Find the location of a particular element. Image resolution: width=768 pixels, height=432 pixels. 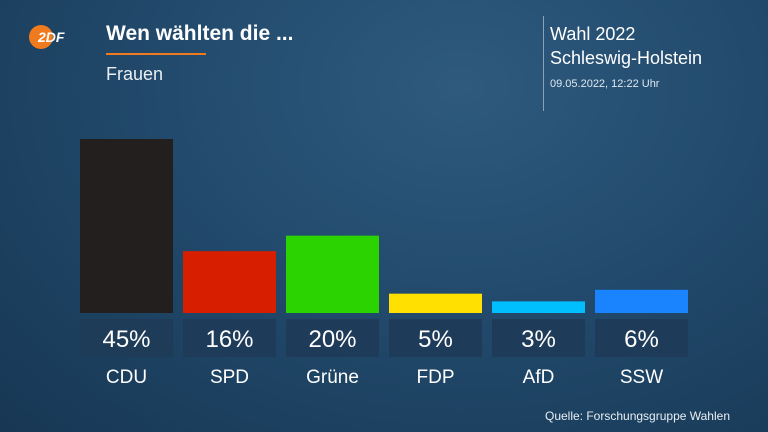

timestamp: 09.05.2022, 12:22 Uhr is located at coordinates (605, 84).